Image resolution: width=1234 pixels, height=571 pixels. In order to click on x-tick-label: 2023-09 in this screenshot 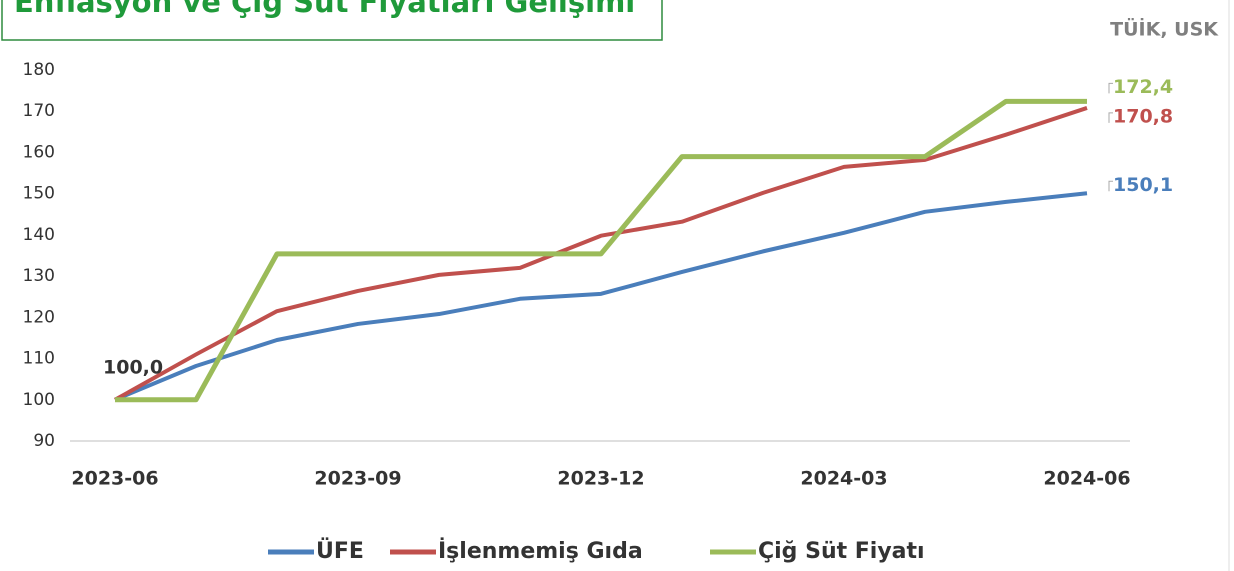, I will do `click(357, 479)`.